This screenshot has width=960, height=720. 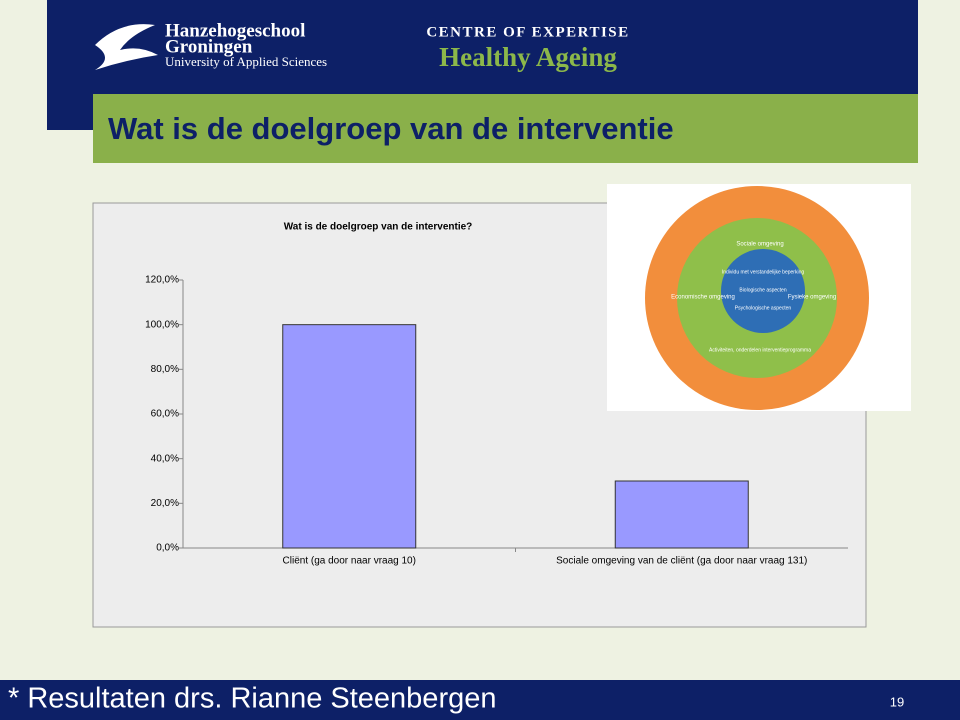 What do you see at coordinates (763, 308) in the screenshot?
I see `ring-label: Psychologische aspecten` at bounding box center [763, 308].